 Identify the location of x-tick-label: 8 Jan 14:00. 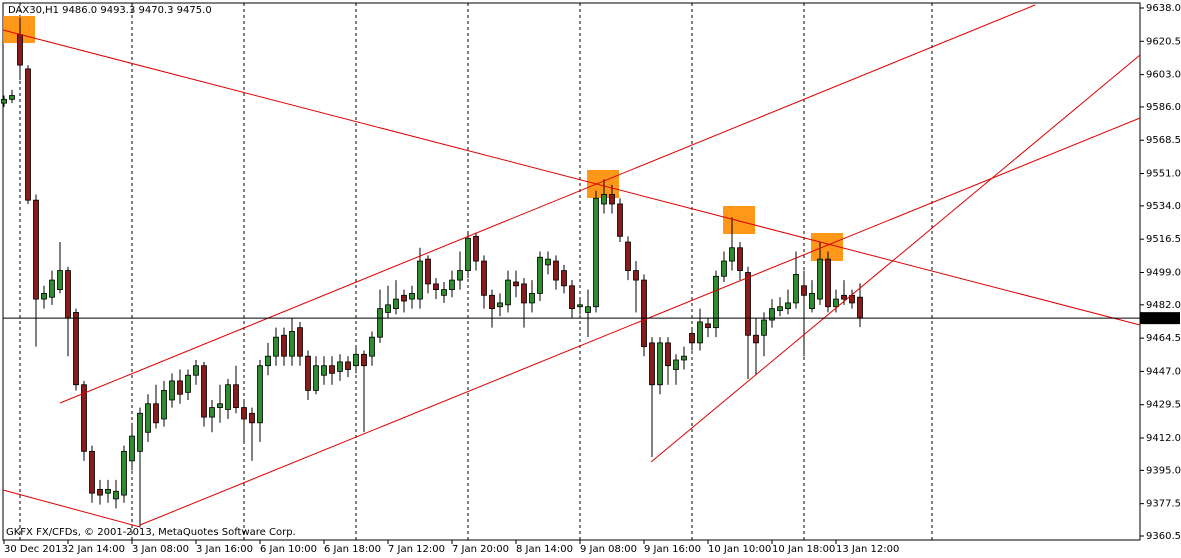
(544, 549).